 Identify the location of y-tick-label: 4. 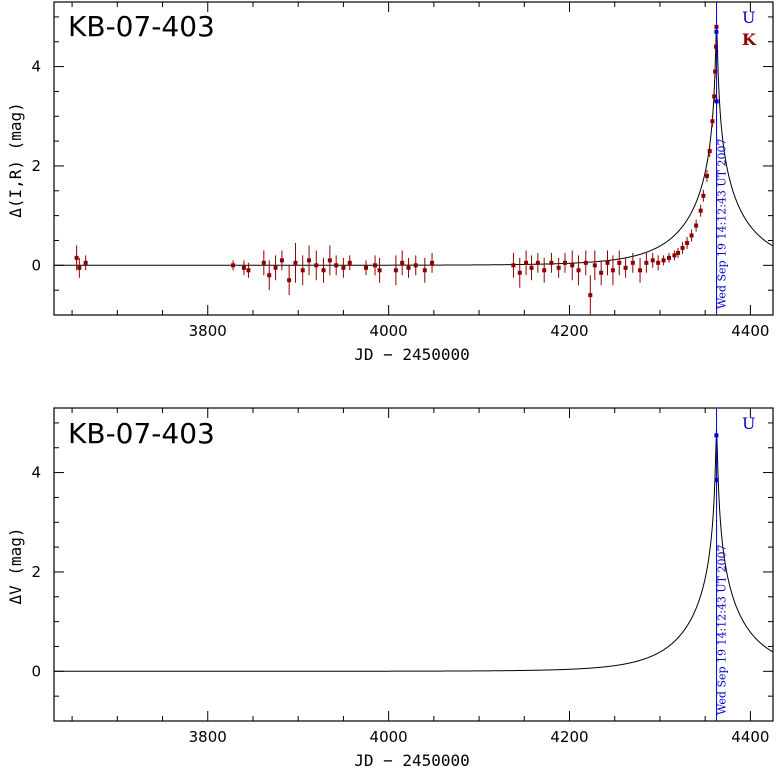
(36, 473).